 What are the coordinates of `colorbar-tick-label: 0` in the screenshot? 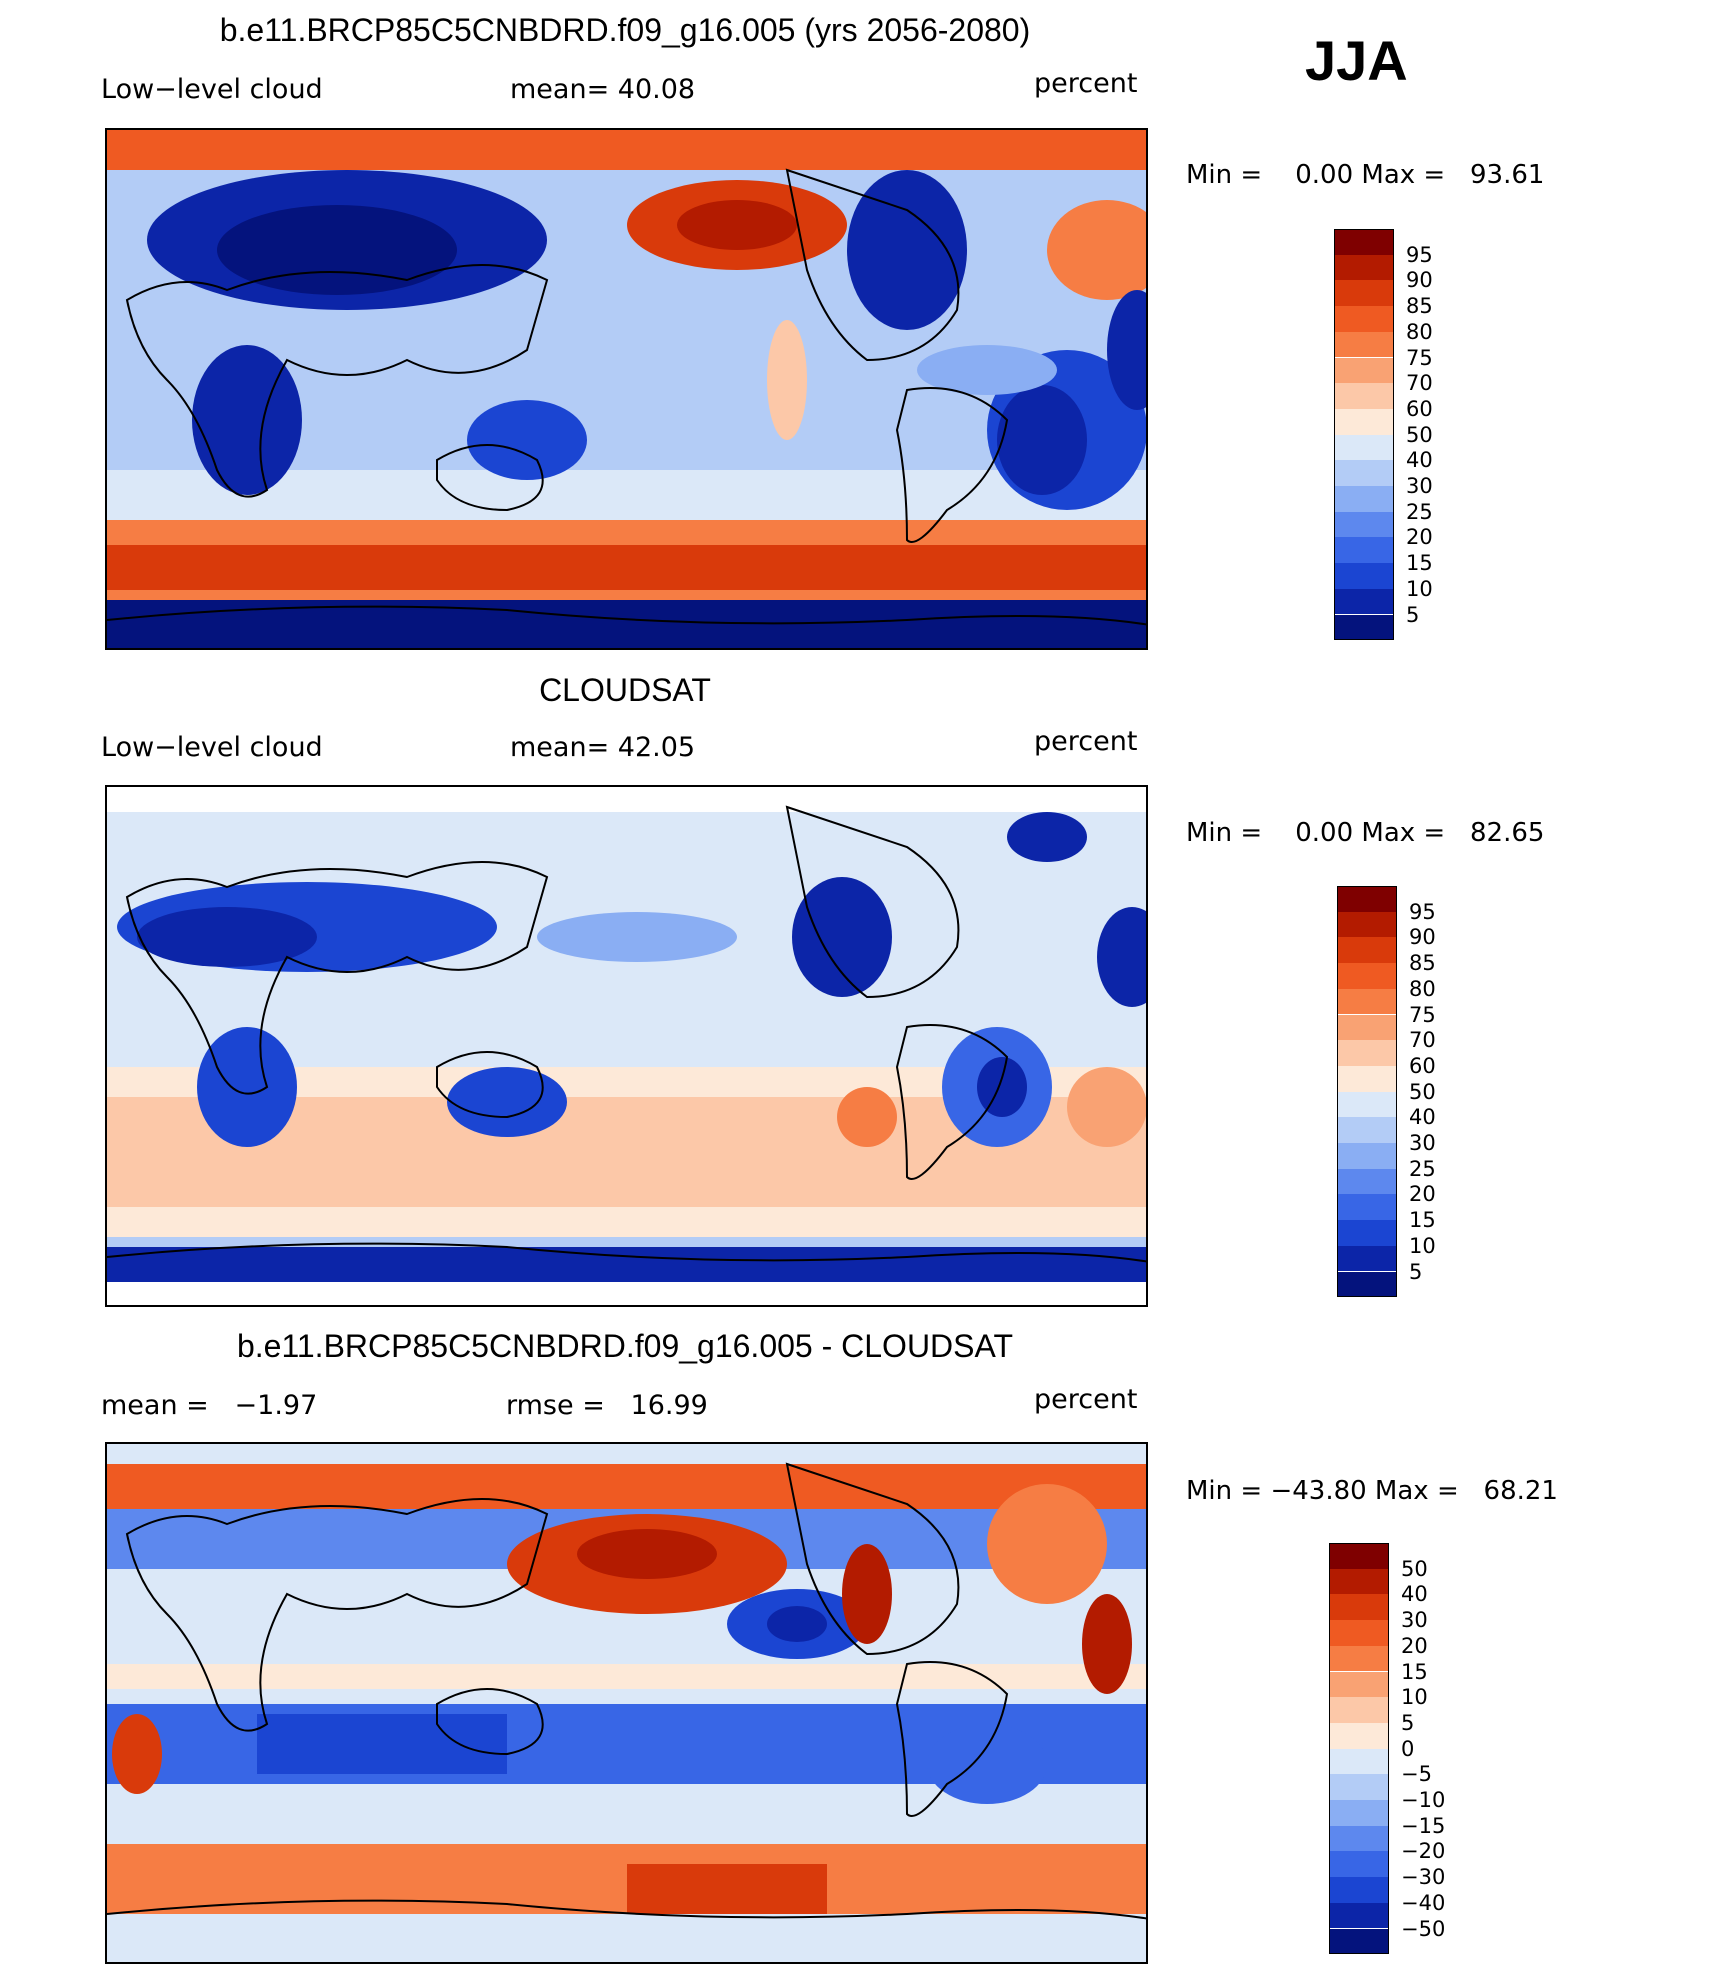 It's located at (1408, 1748).